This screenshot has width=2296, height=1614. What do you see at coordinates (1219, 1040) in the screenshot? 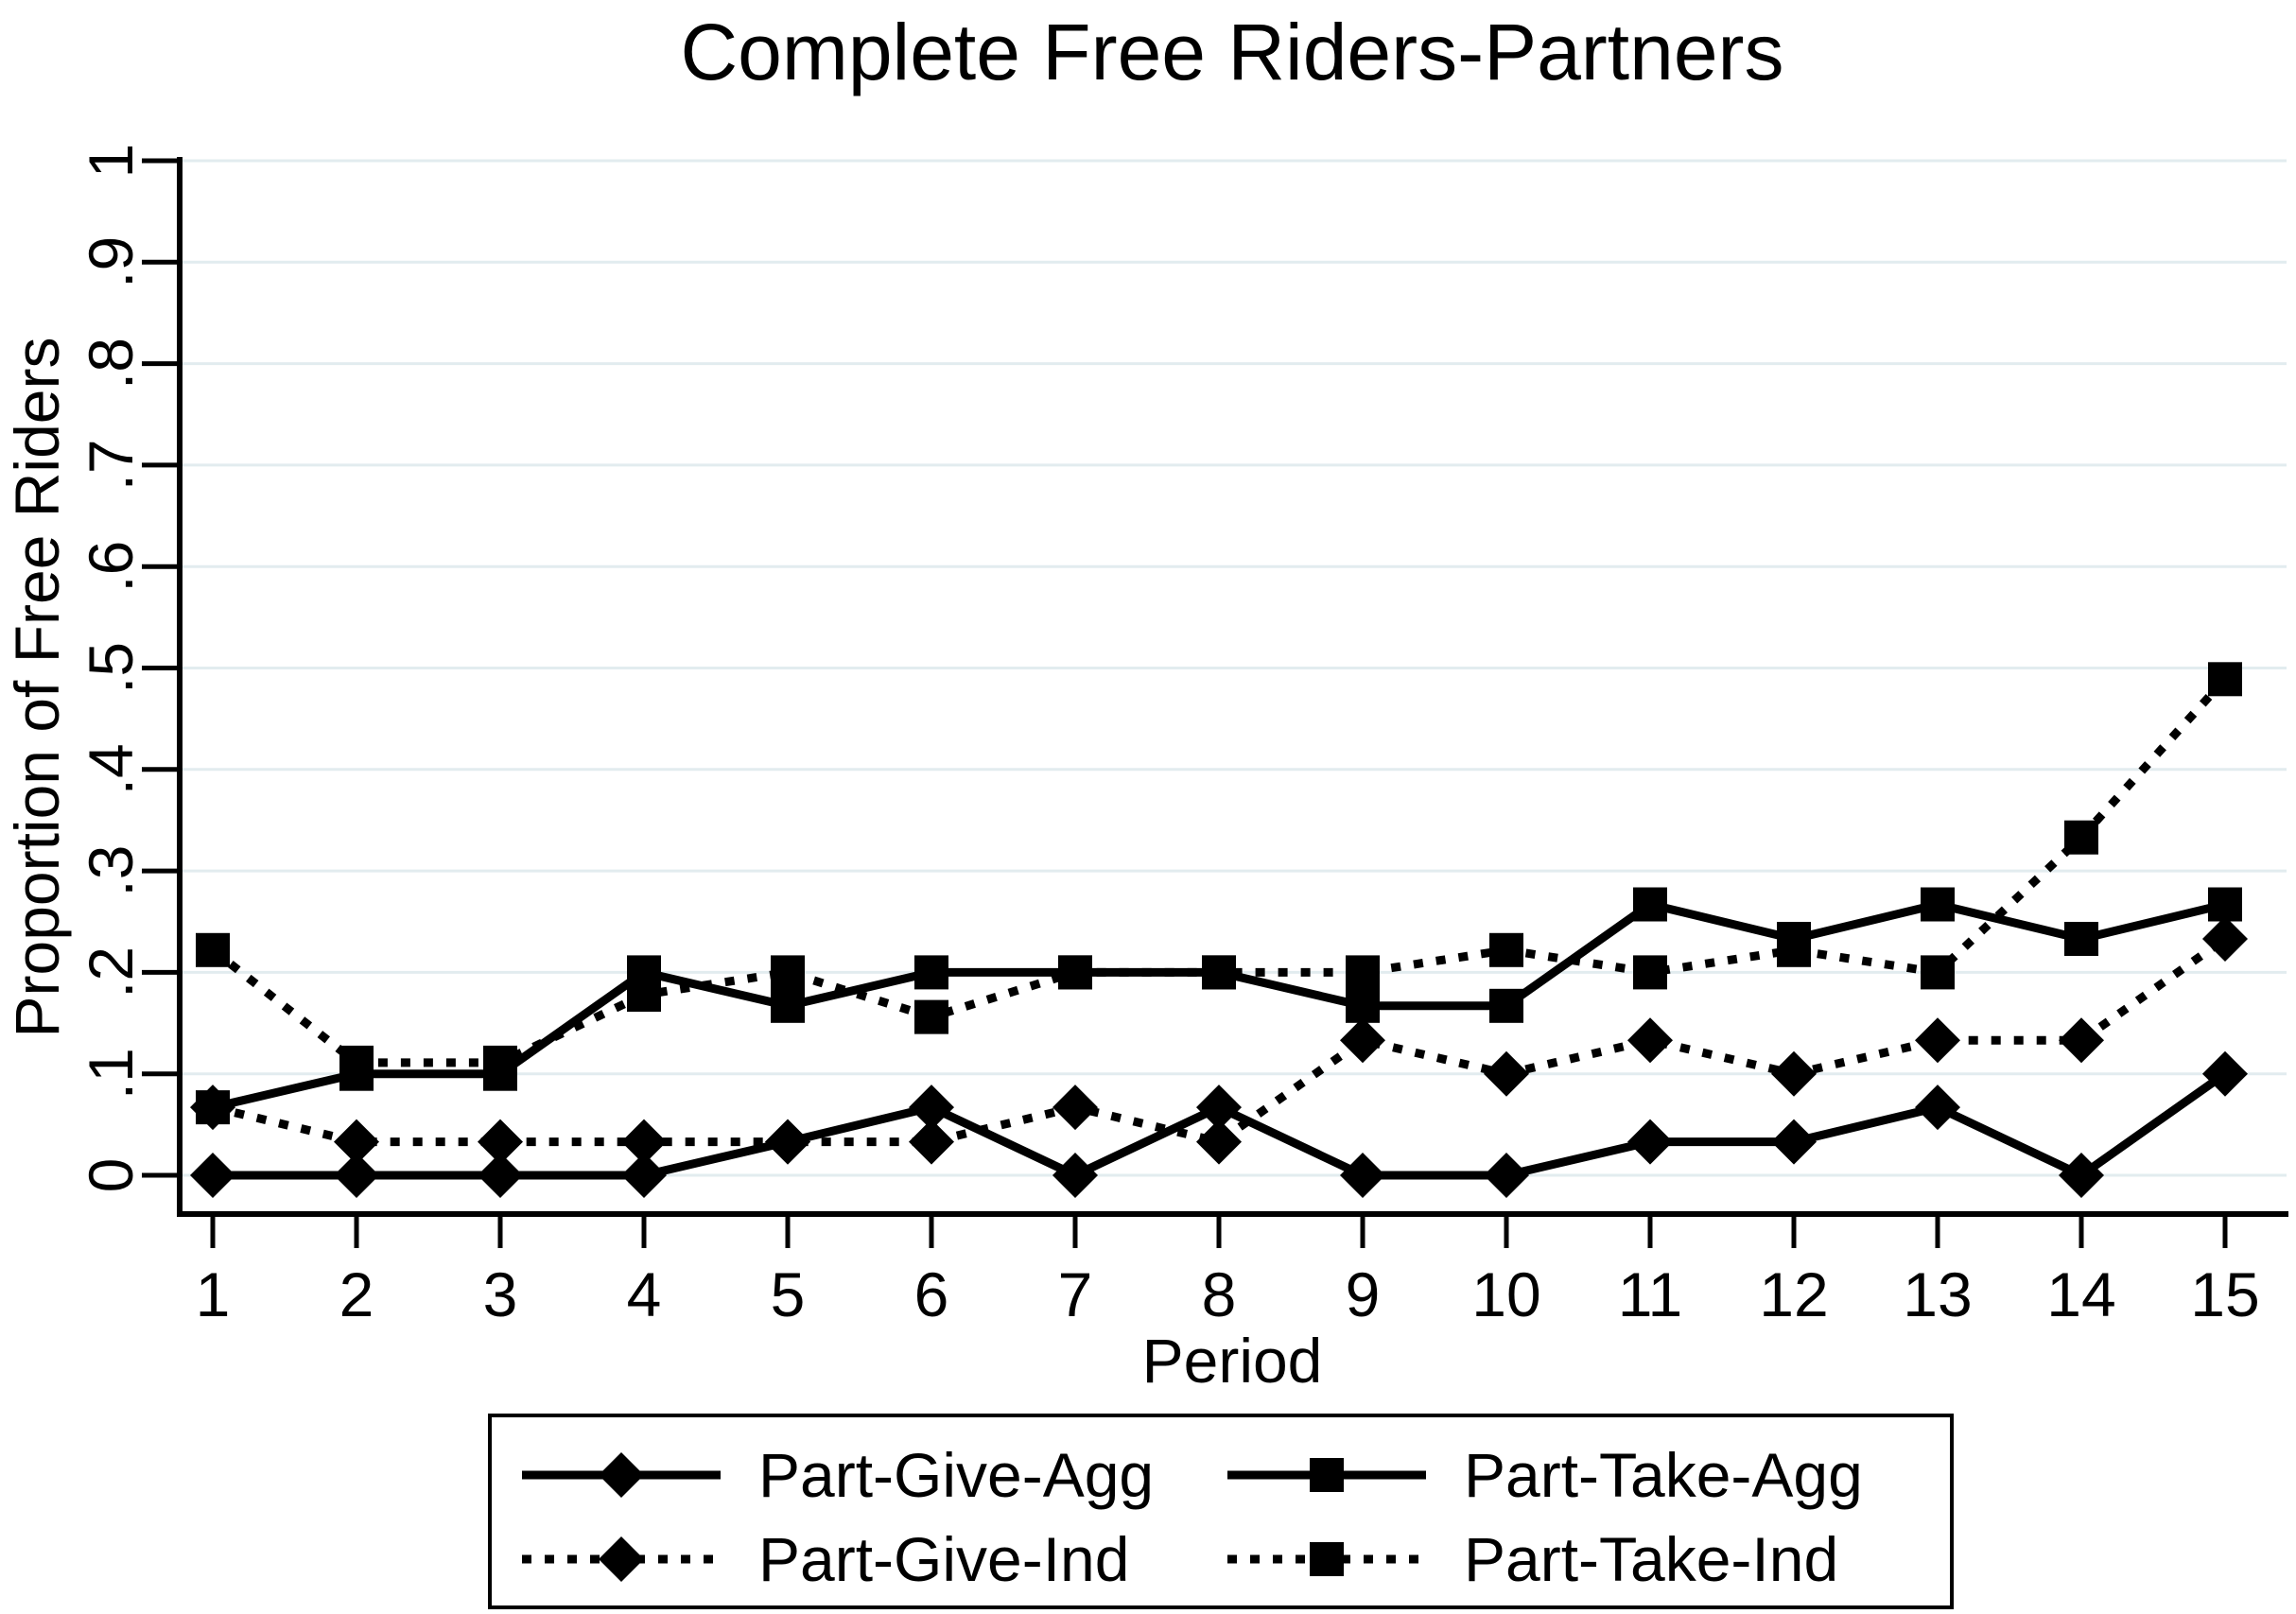
I see `series-part-give-ind` at bounding box center [1219, 1040].